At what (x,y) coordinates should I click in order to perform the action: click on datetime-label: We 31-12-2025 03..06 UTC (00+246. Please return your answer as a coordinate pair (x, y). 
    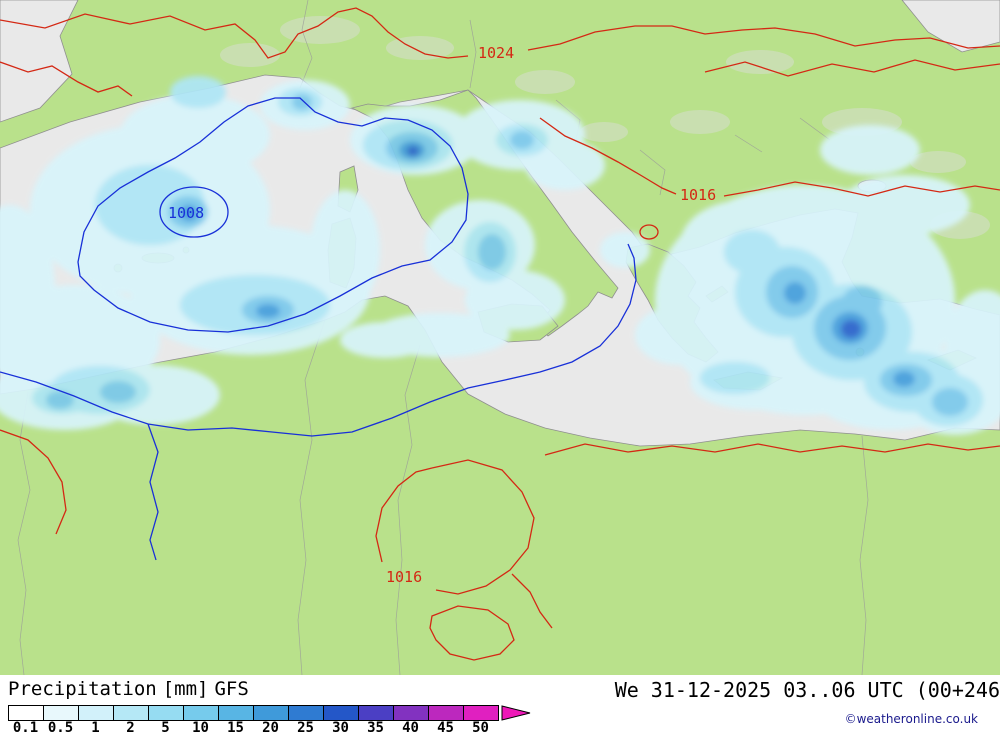
    Looking at the image, I should click on (807, 690).